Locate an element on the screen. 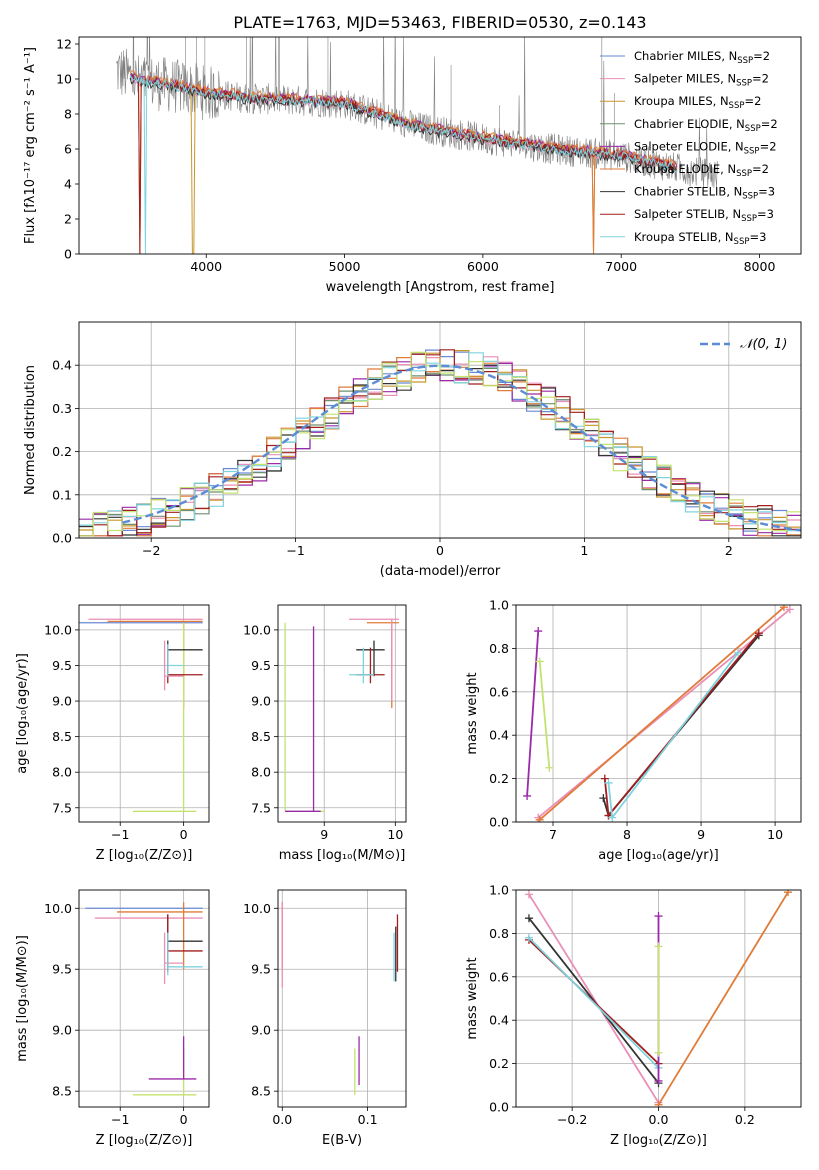  y-tick-label: 6 is located at coordinates (68, 149).